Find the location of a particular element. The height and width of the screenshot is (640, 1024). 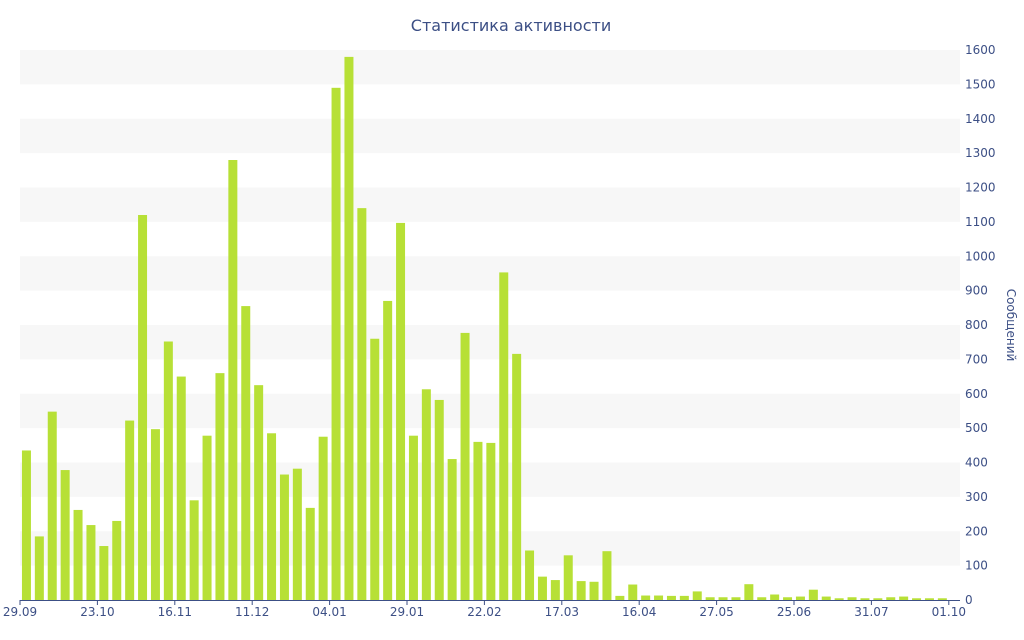

x-tick-label: 16.04 is located at coordinates (639, 612).